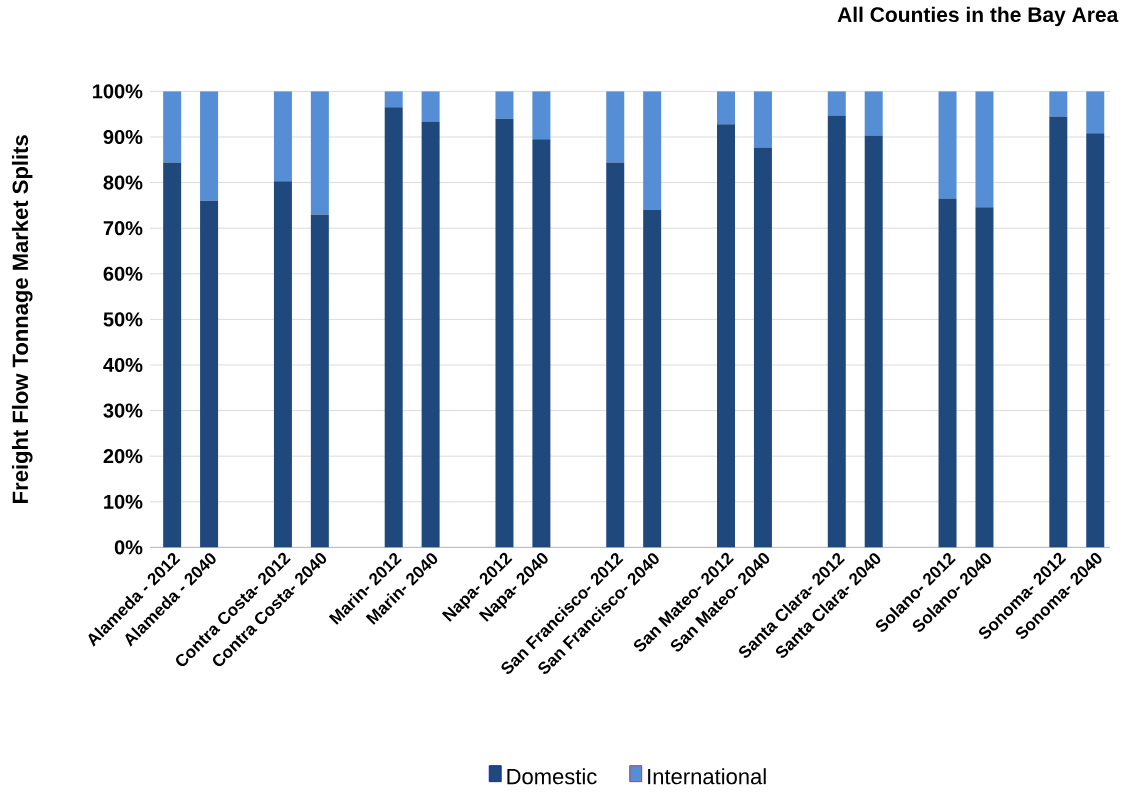  What do you see at coordinates (707, 776) in the screenshot?
I see `legend-label: International` at bounding box center [707, 776].